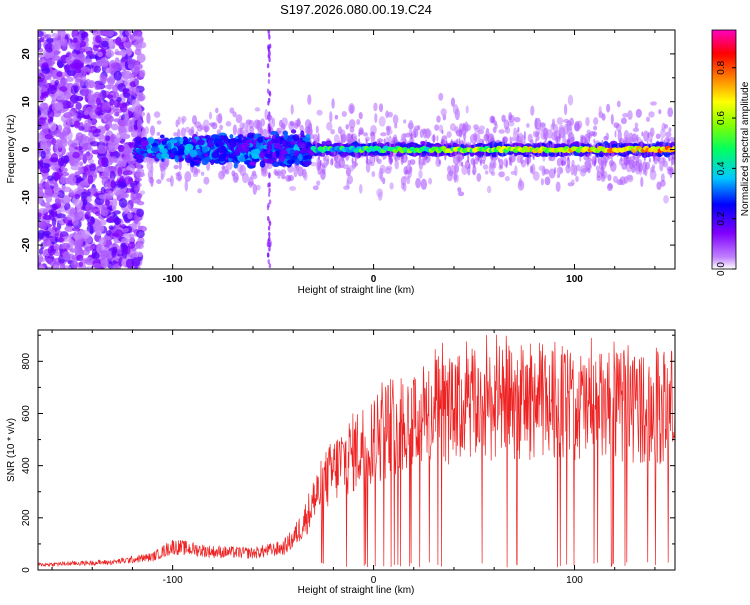 This screenshot has height=605, width=750. What do you see at coordinates (356, 9) in the screenshot?
I see `figure-title: S197.2026.080.00.19.C24` at bounding box center [356, 9].